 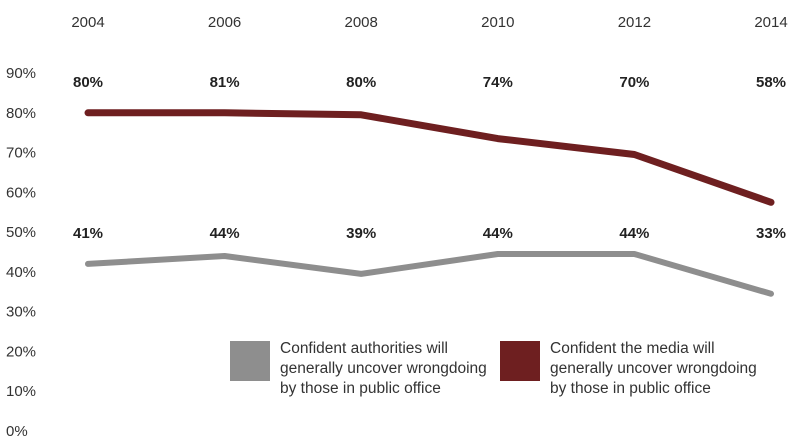 What do you see at coordinates (361, 22) in the screenshot?
I see `x-tick-label: 2008` at bounding box center [361, 22].